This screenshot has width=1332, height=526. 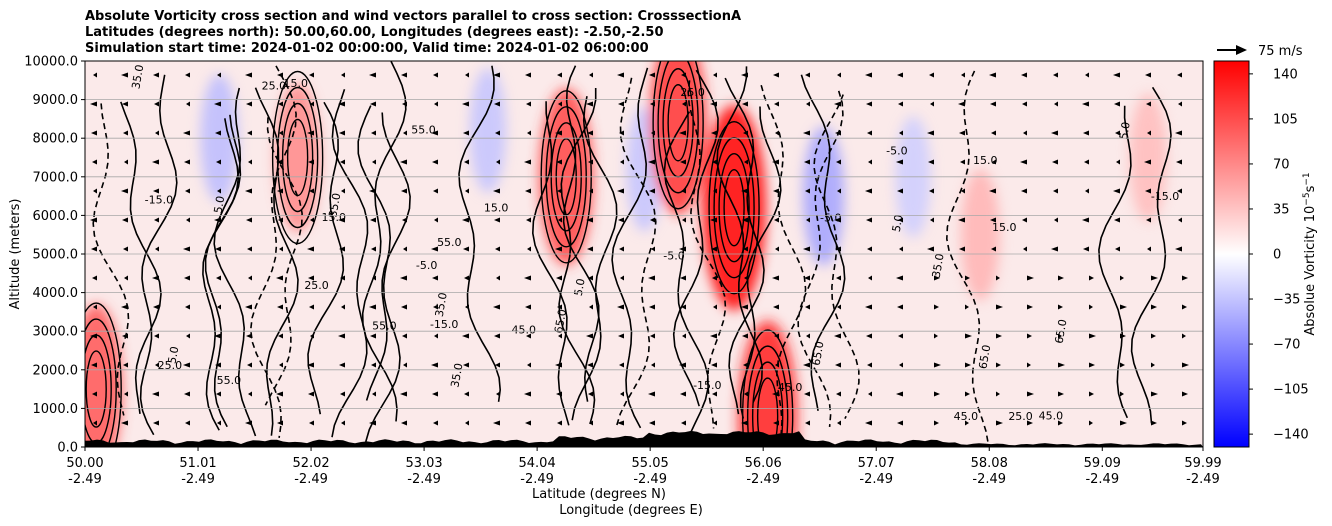 I want to click on contour-label: 35.0, so click(x=456, y=375).